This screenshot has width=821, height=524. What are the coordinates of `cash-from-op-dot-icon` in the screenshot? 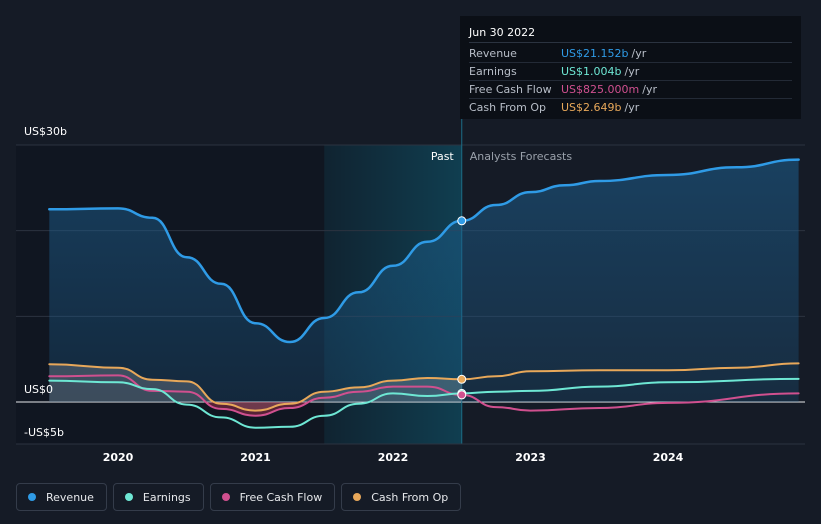 It's located at (357, 497).